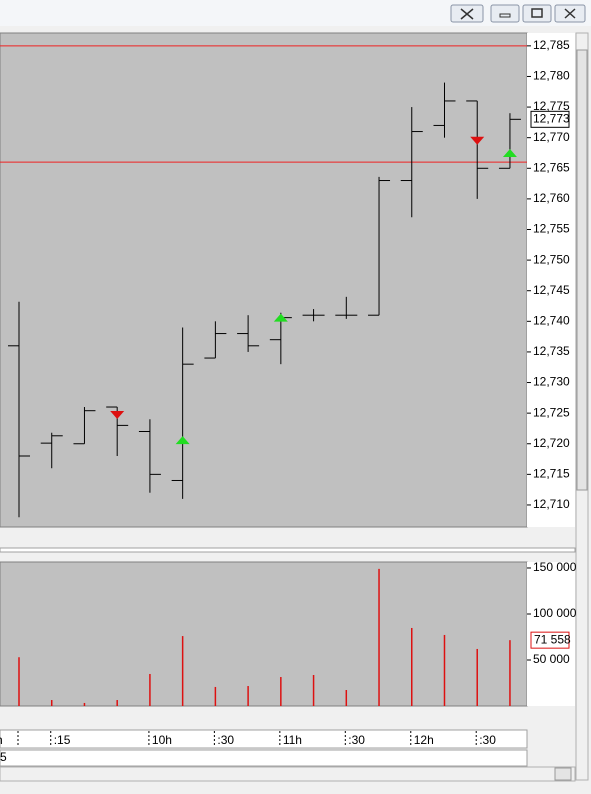  What do you see at coordinates (288, 774) in the screenshot?
I see `horizontal-scrollbar` at bounding box center [288, 774].